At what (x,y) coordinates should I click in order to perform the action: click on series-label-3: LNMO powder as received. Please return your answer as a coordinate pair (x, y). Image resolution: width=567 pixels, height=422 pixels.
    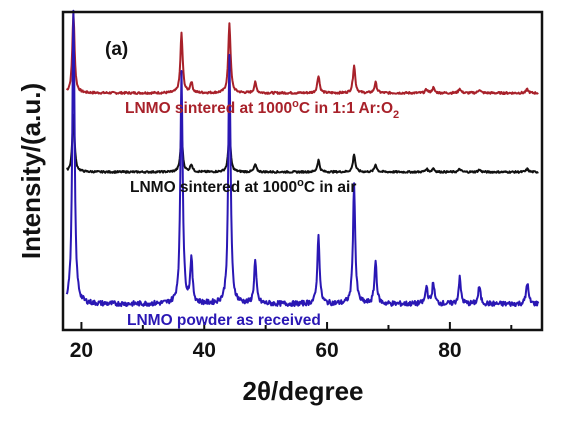
    Looking at the image, I should click on (224, 320).